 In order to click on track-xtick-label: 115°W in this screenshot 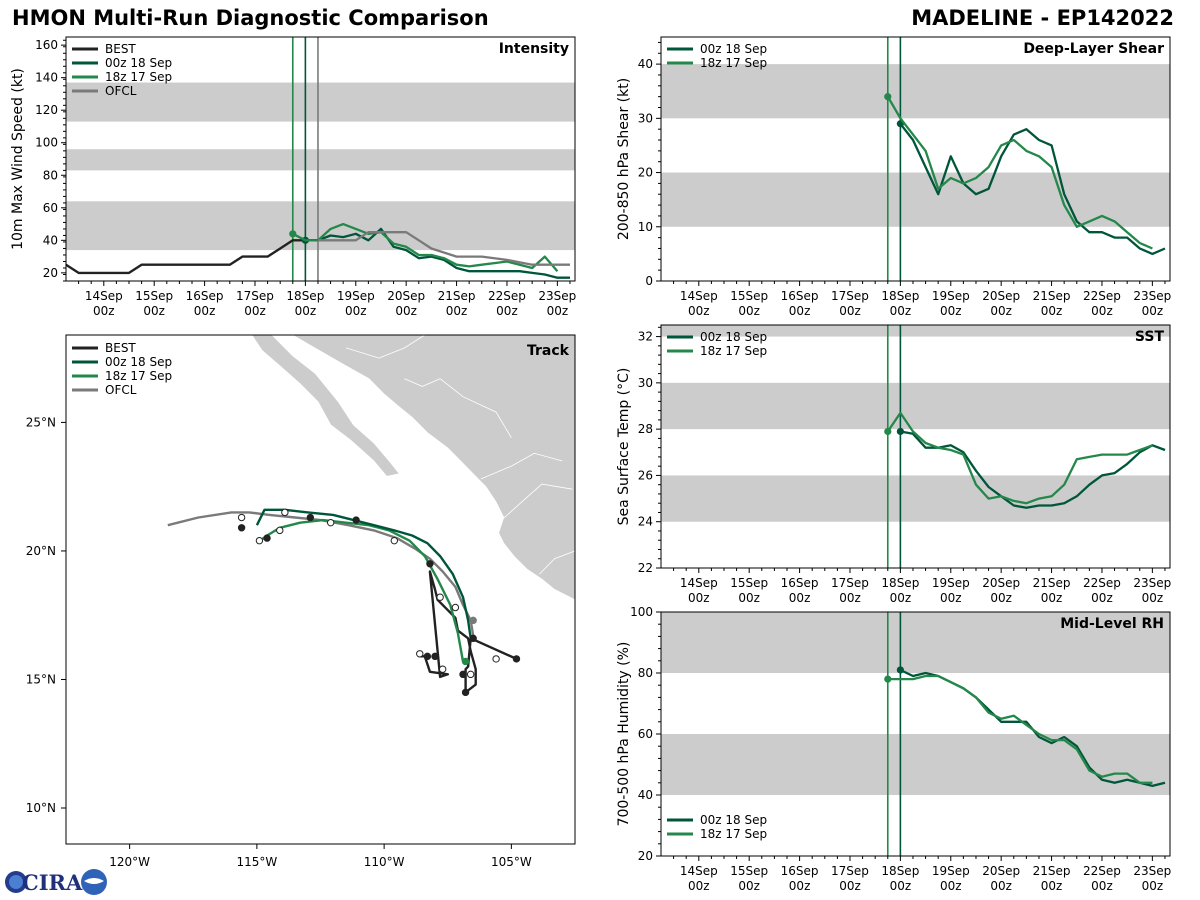, I will do `click(256, 862)`.